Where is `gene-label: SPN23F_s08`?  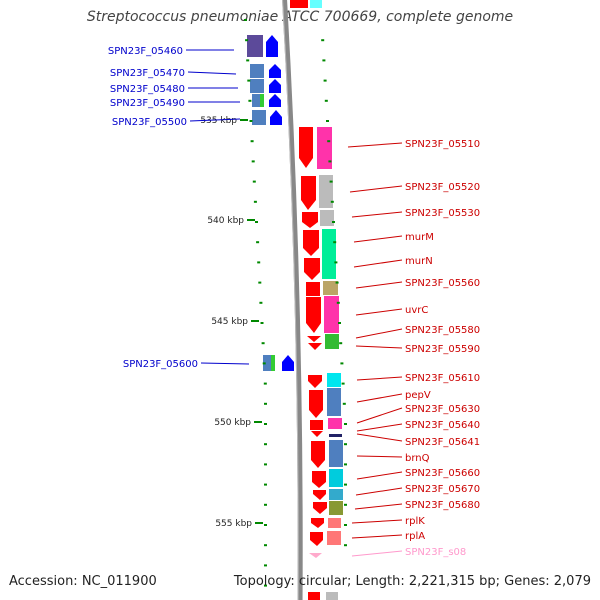
gene-label: SPN23F_s08 is located at coordinates (435, 552).